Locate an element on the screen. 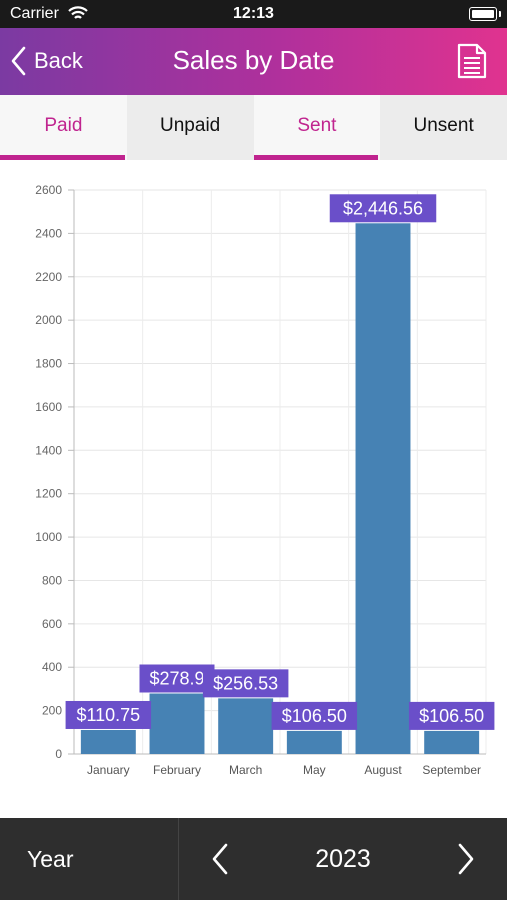 The height and width of the screenshot is (900, 507). x-tick-label: August is located at coordinates (383, 770).